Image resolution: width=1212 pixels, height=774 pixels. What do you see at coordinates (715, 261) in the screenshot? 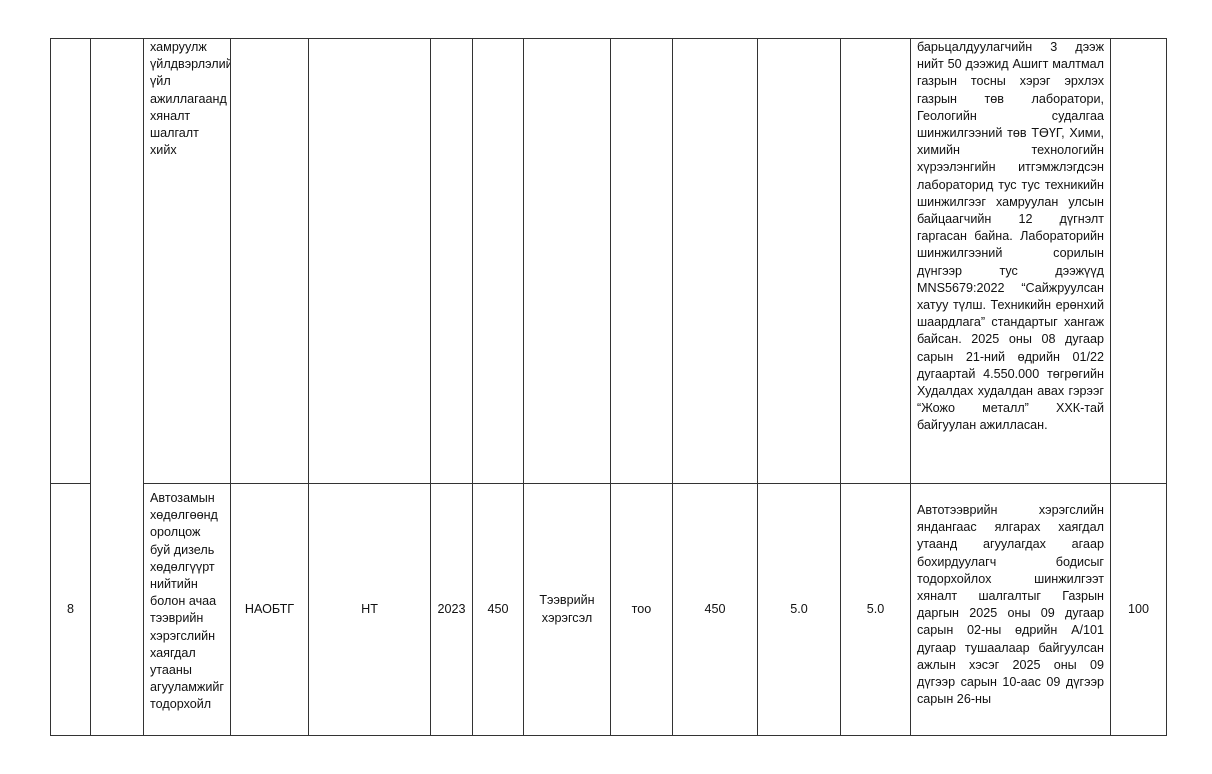
I see `target-cell` at bounding box center [715, 261].